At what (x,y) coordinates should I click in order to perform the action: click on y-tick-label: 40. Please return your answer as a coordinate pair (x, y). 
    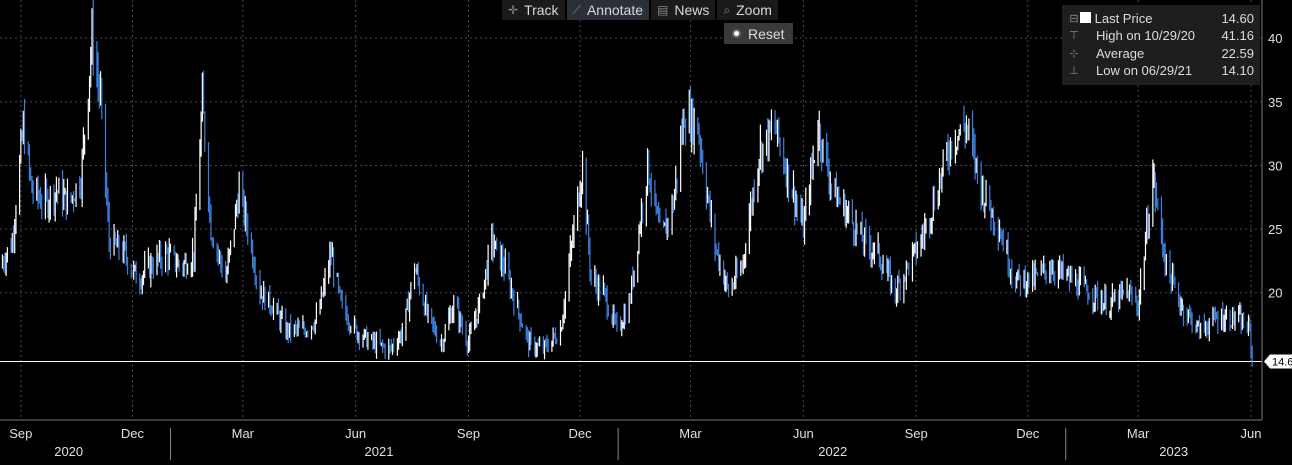
    Looking at the image, I should click on (1275, 38).